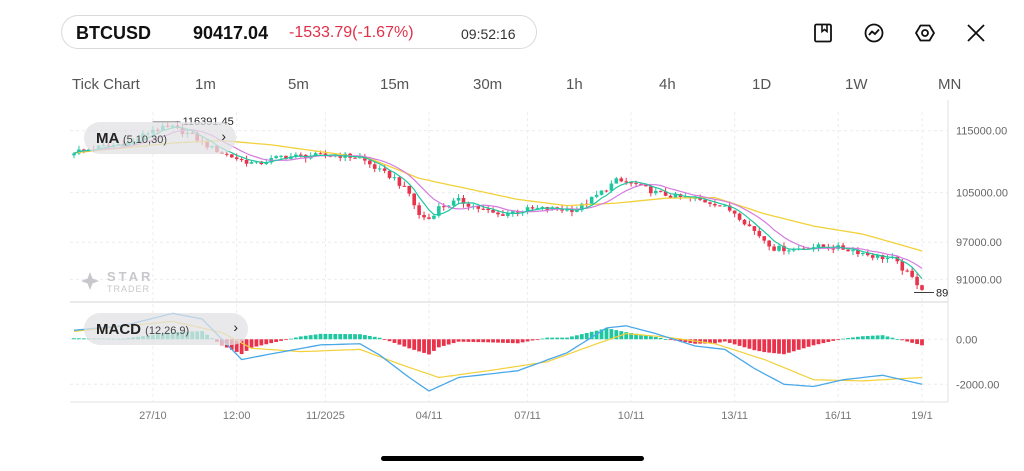 The image size is (1024, 471). I want to click on macd-indicator-pill: MACD (12,26,9) ›, so click(166, 329).